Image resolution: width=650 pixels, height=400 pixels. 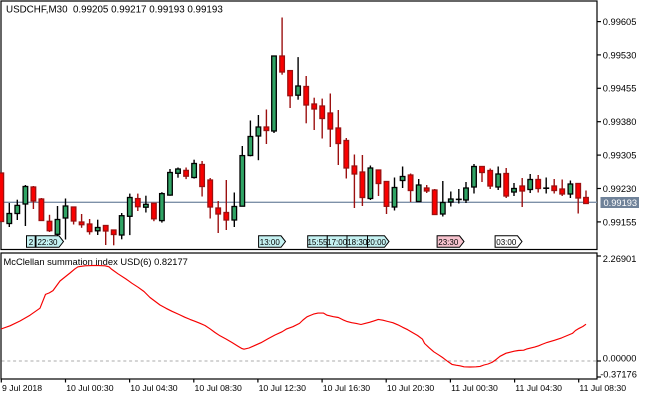 What do you see at coordinates (22, 388) in the screenshot?
I see `svg-text: 9 Jul 2018` at bounding box center [22, 388].